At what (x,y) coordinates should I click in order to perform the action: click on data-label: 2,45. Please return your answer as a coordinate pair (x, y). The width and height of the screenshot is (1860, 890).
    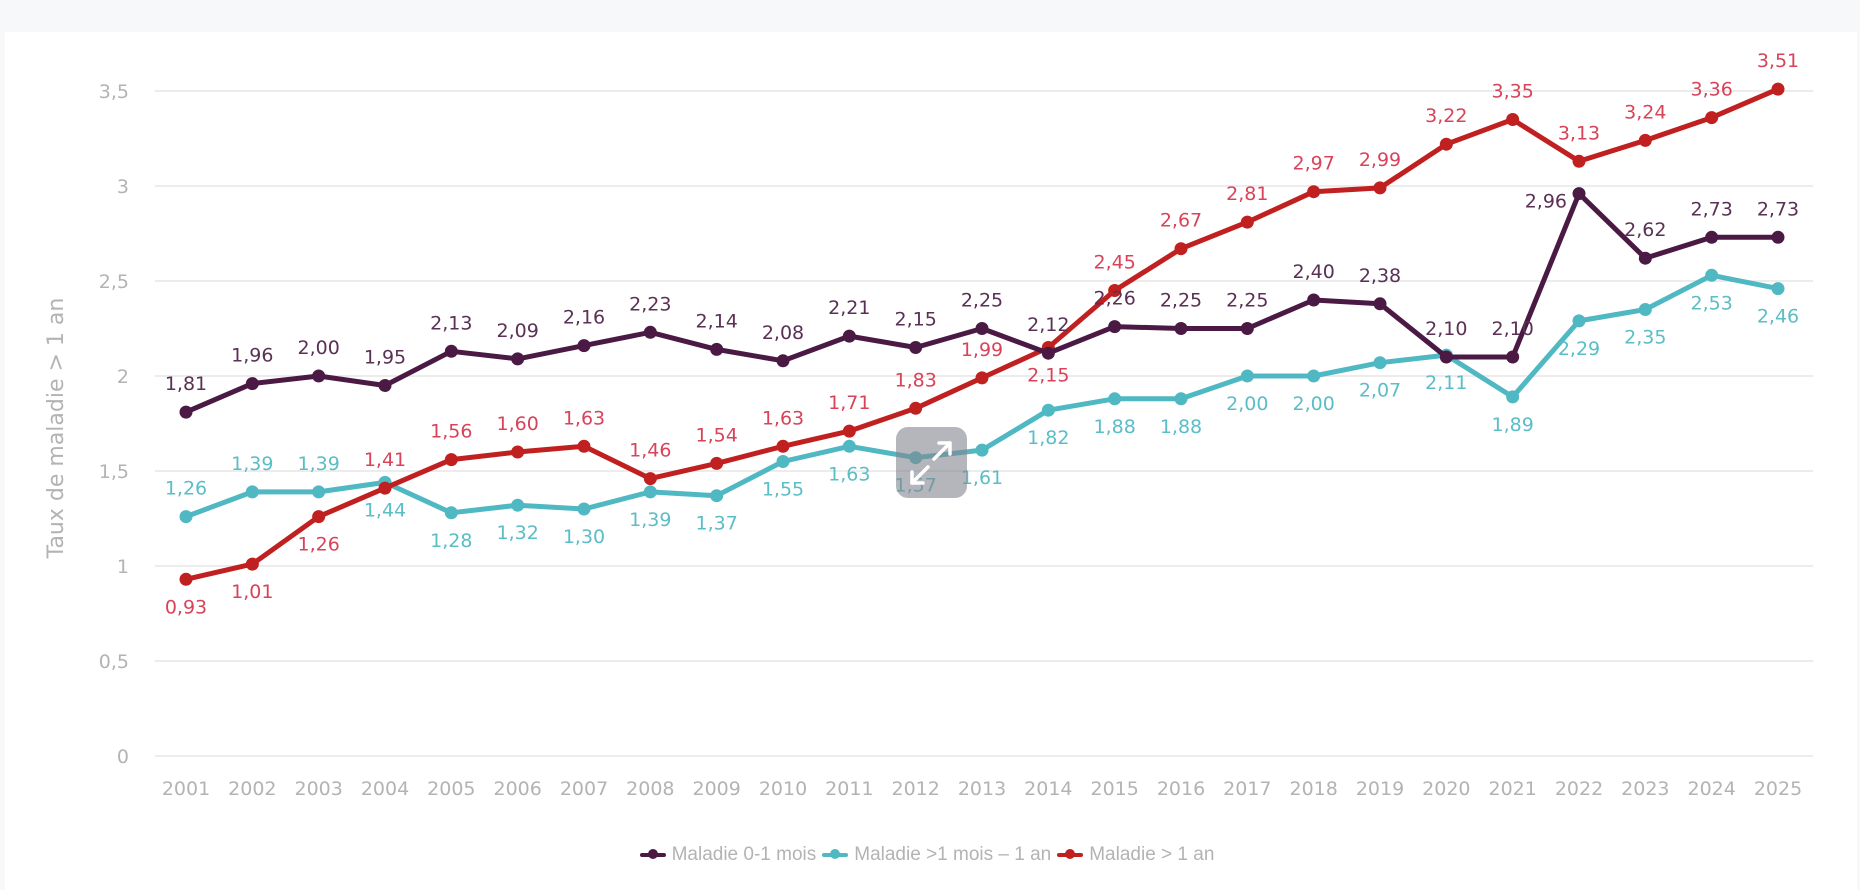
    Looking at the image, I should click on (1115, 263).